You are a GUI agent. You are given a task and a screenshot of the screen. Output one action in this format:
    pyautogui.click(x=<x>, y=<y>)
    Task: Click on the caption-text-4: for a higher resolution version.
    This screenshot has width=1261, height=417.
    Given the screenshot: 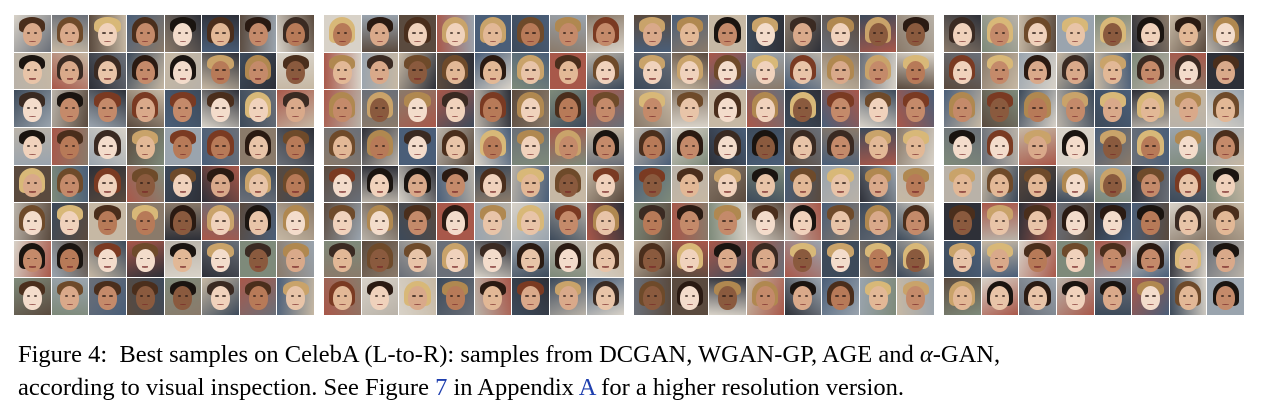 What is the action you would take?
    pyautogui.click(x=749, y=387)
    